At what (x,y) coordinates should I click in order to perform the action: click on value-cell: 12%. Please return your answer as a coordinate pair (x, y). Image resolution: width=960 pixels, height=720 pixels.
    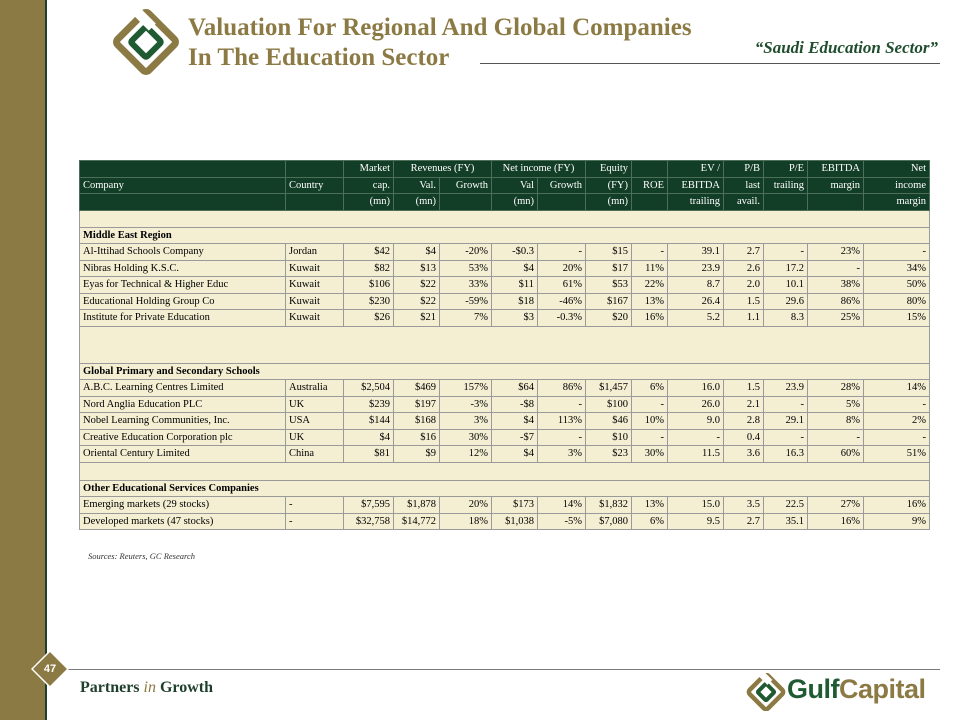
    Looking at the image, I should click on (465, 454).